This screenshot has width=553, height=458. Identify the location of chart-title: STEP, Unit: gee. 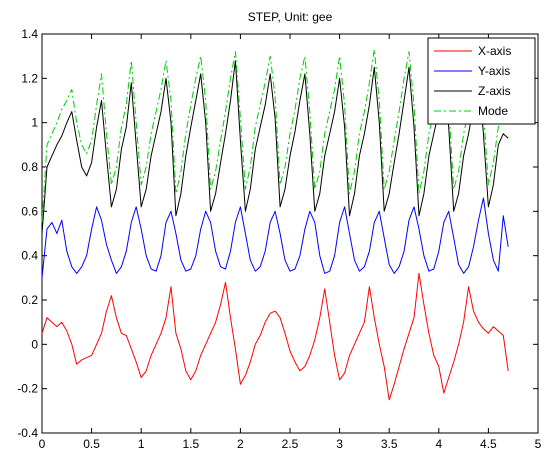
(290, 17).